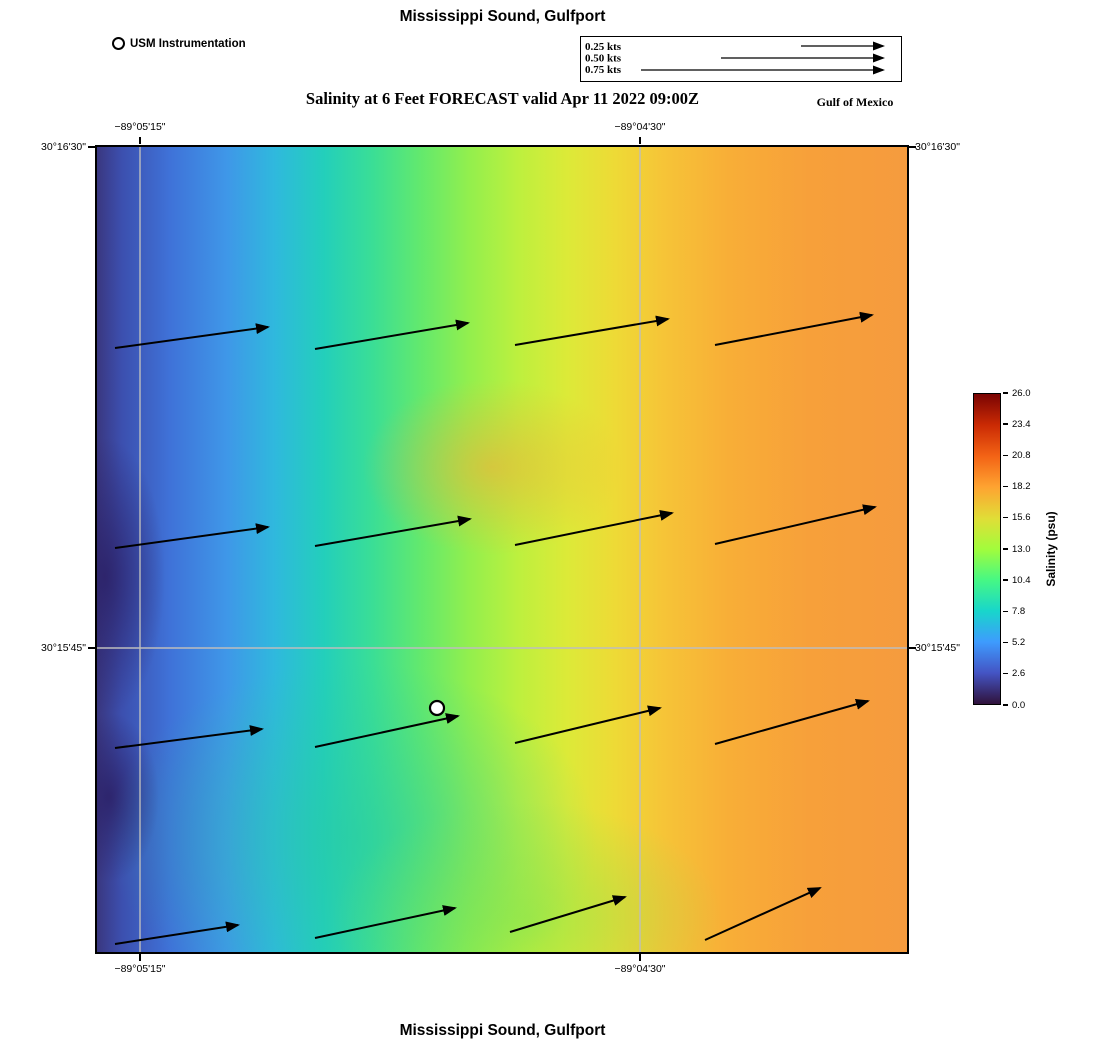 This screenshot has height=1050, width=1100. I want to click on colorbar-gradient, so click(987, 549).